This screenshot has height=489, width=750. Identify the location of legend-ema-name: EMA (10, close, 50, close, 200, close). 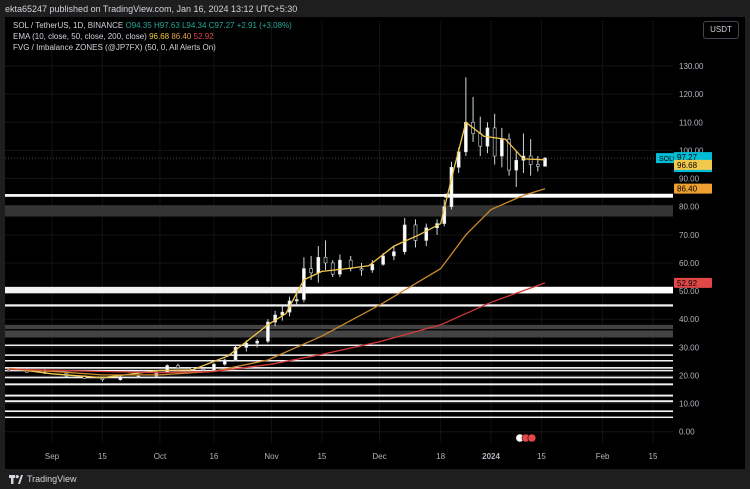
(80, 36).